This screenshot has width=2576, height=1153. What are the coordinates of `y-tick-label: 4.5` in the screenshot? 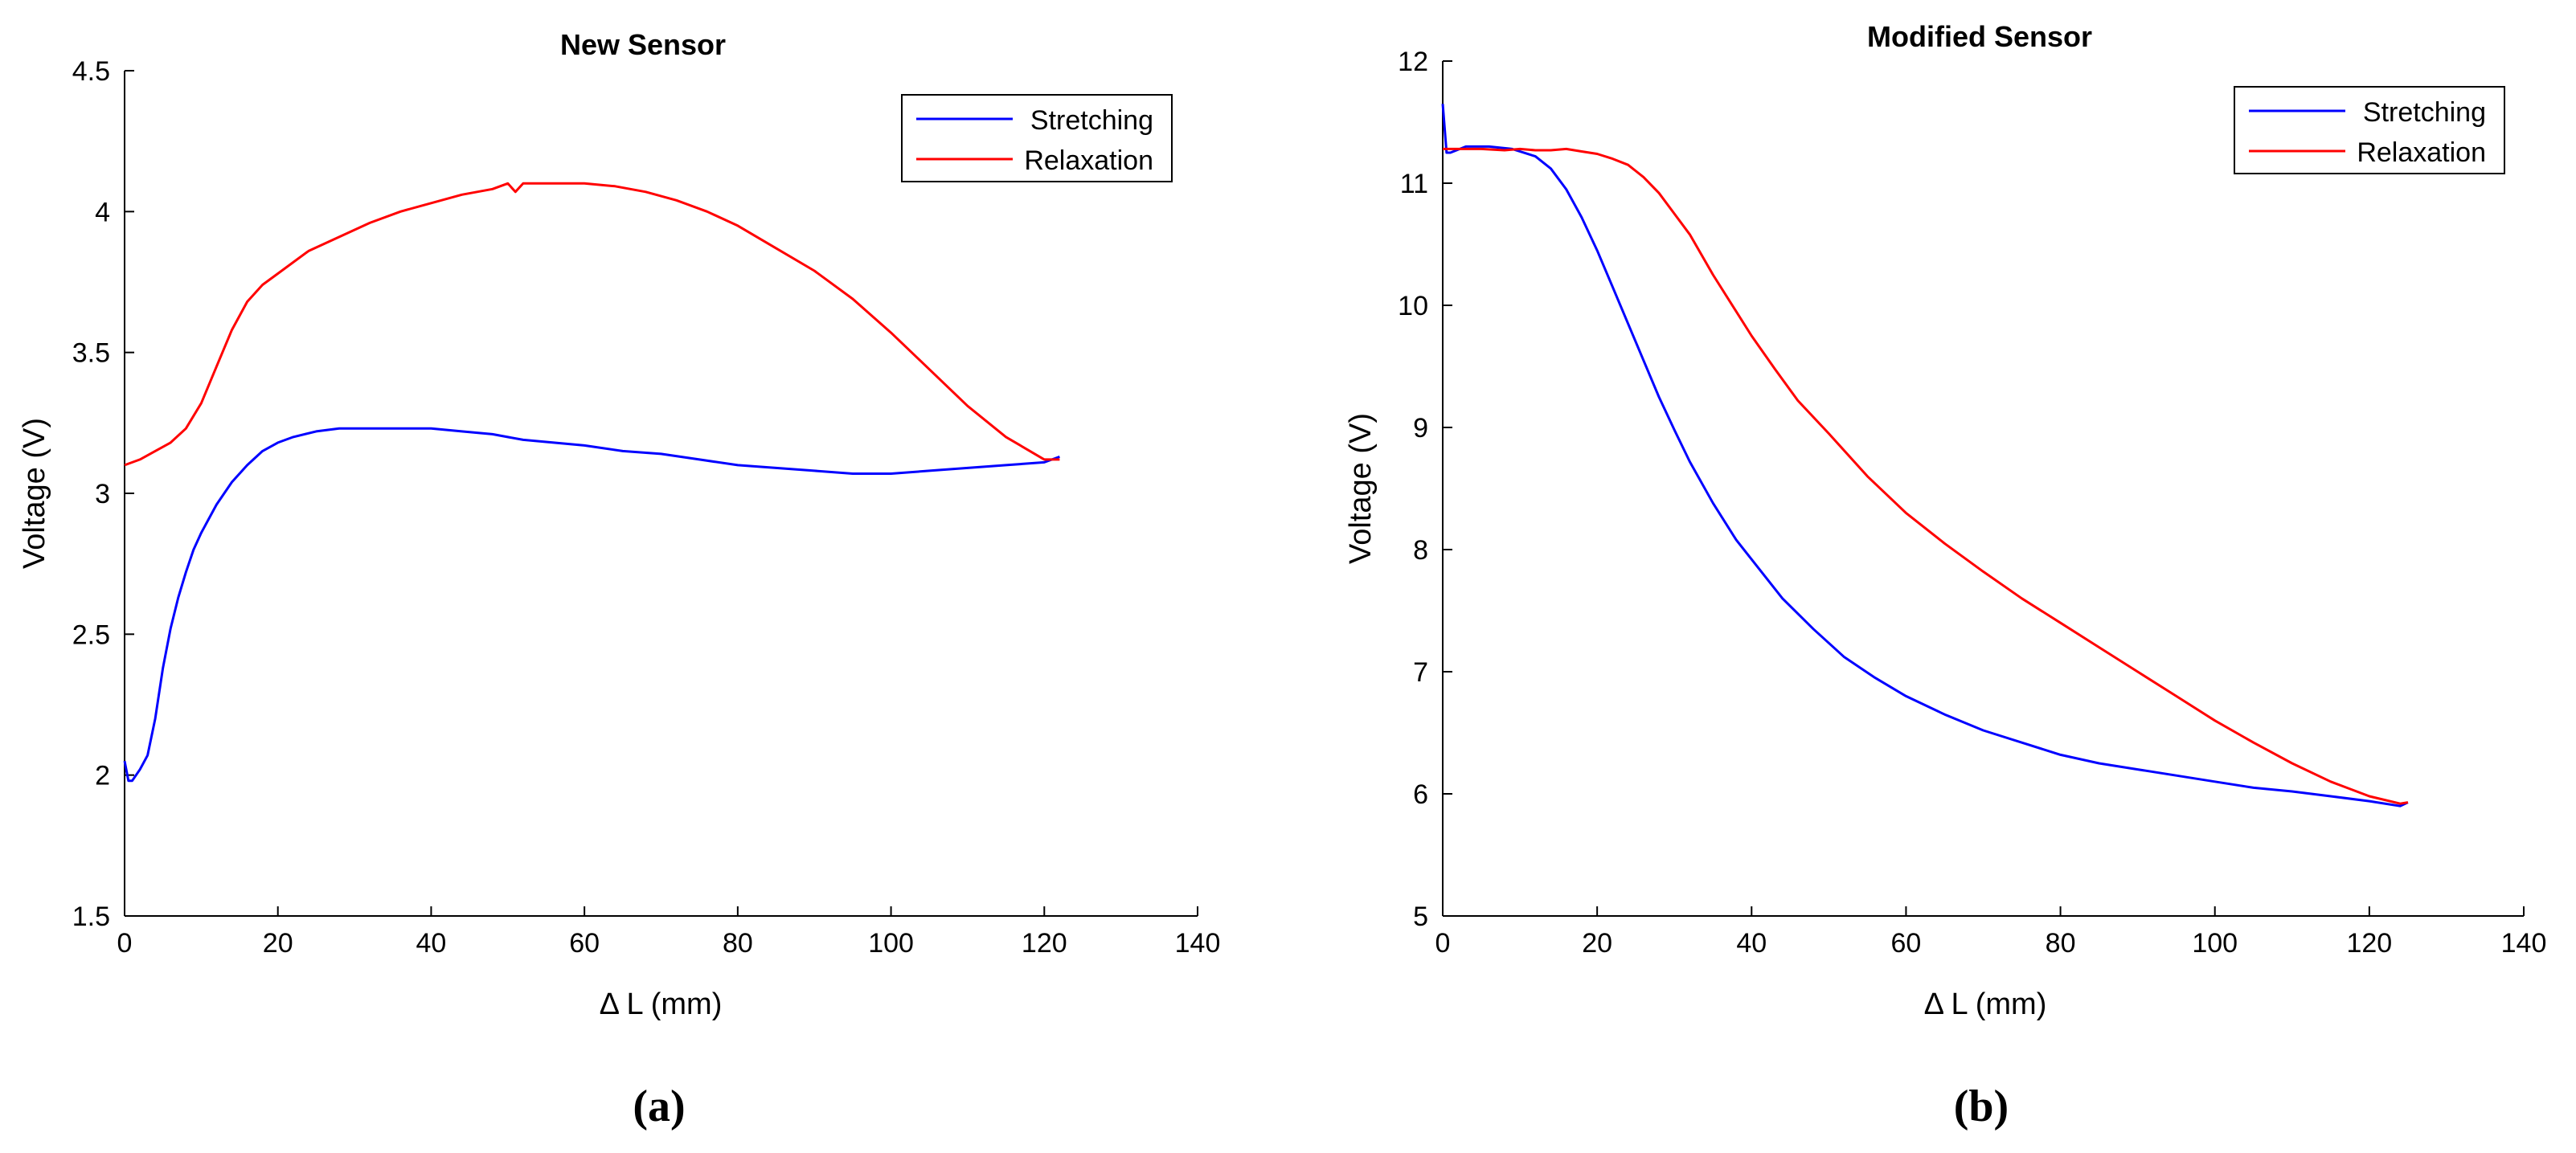 It's located at (91, 71).